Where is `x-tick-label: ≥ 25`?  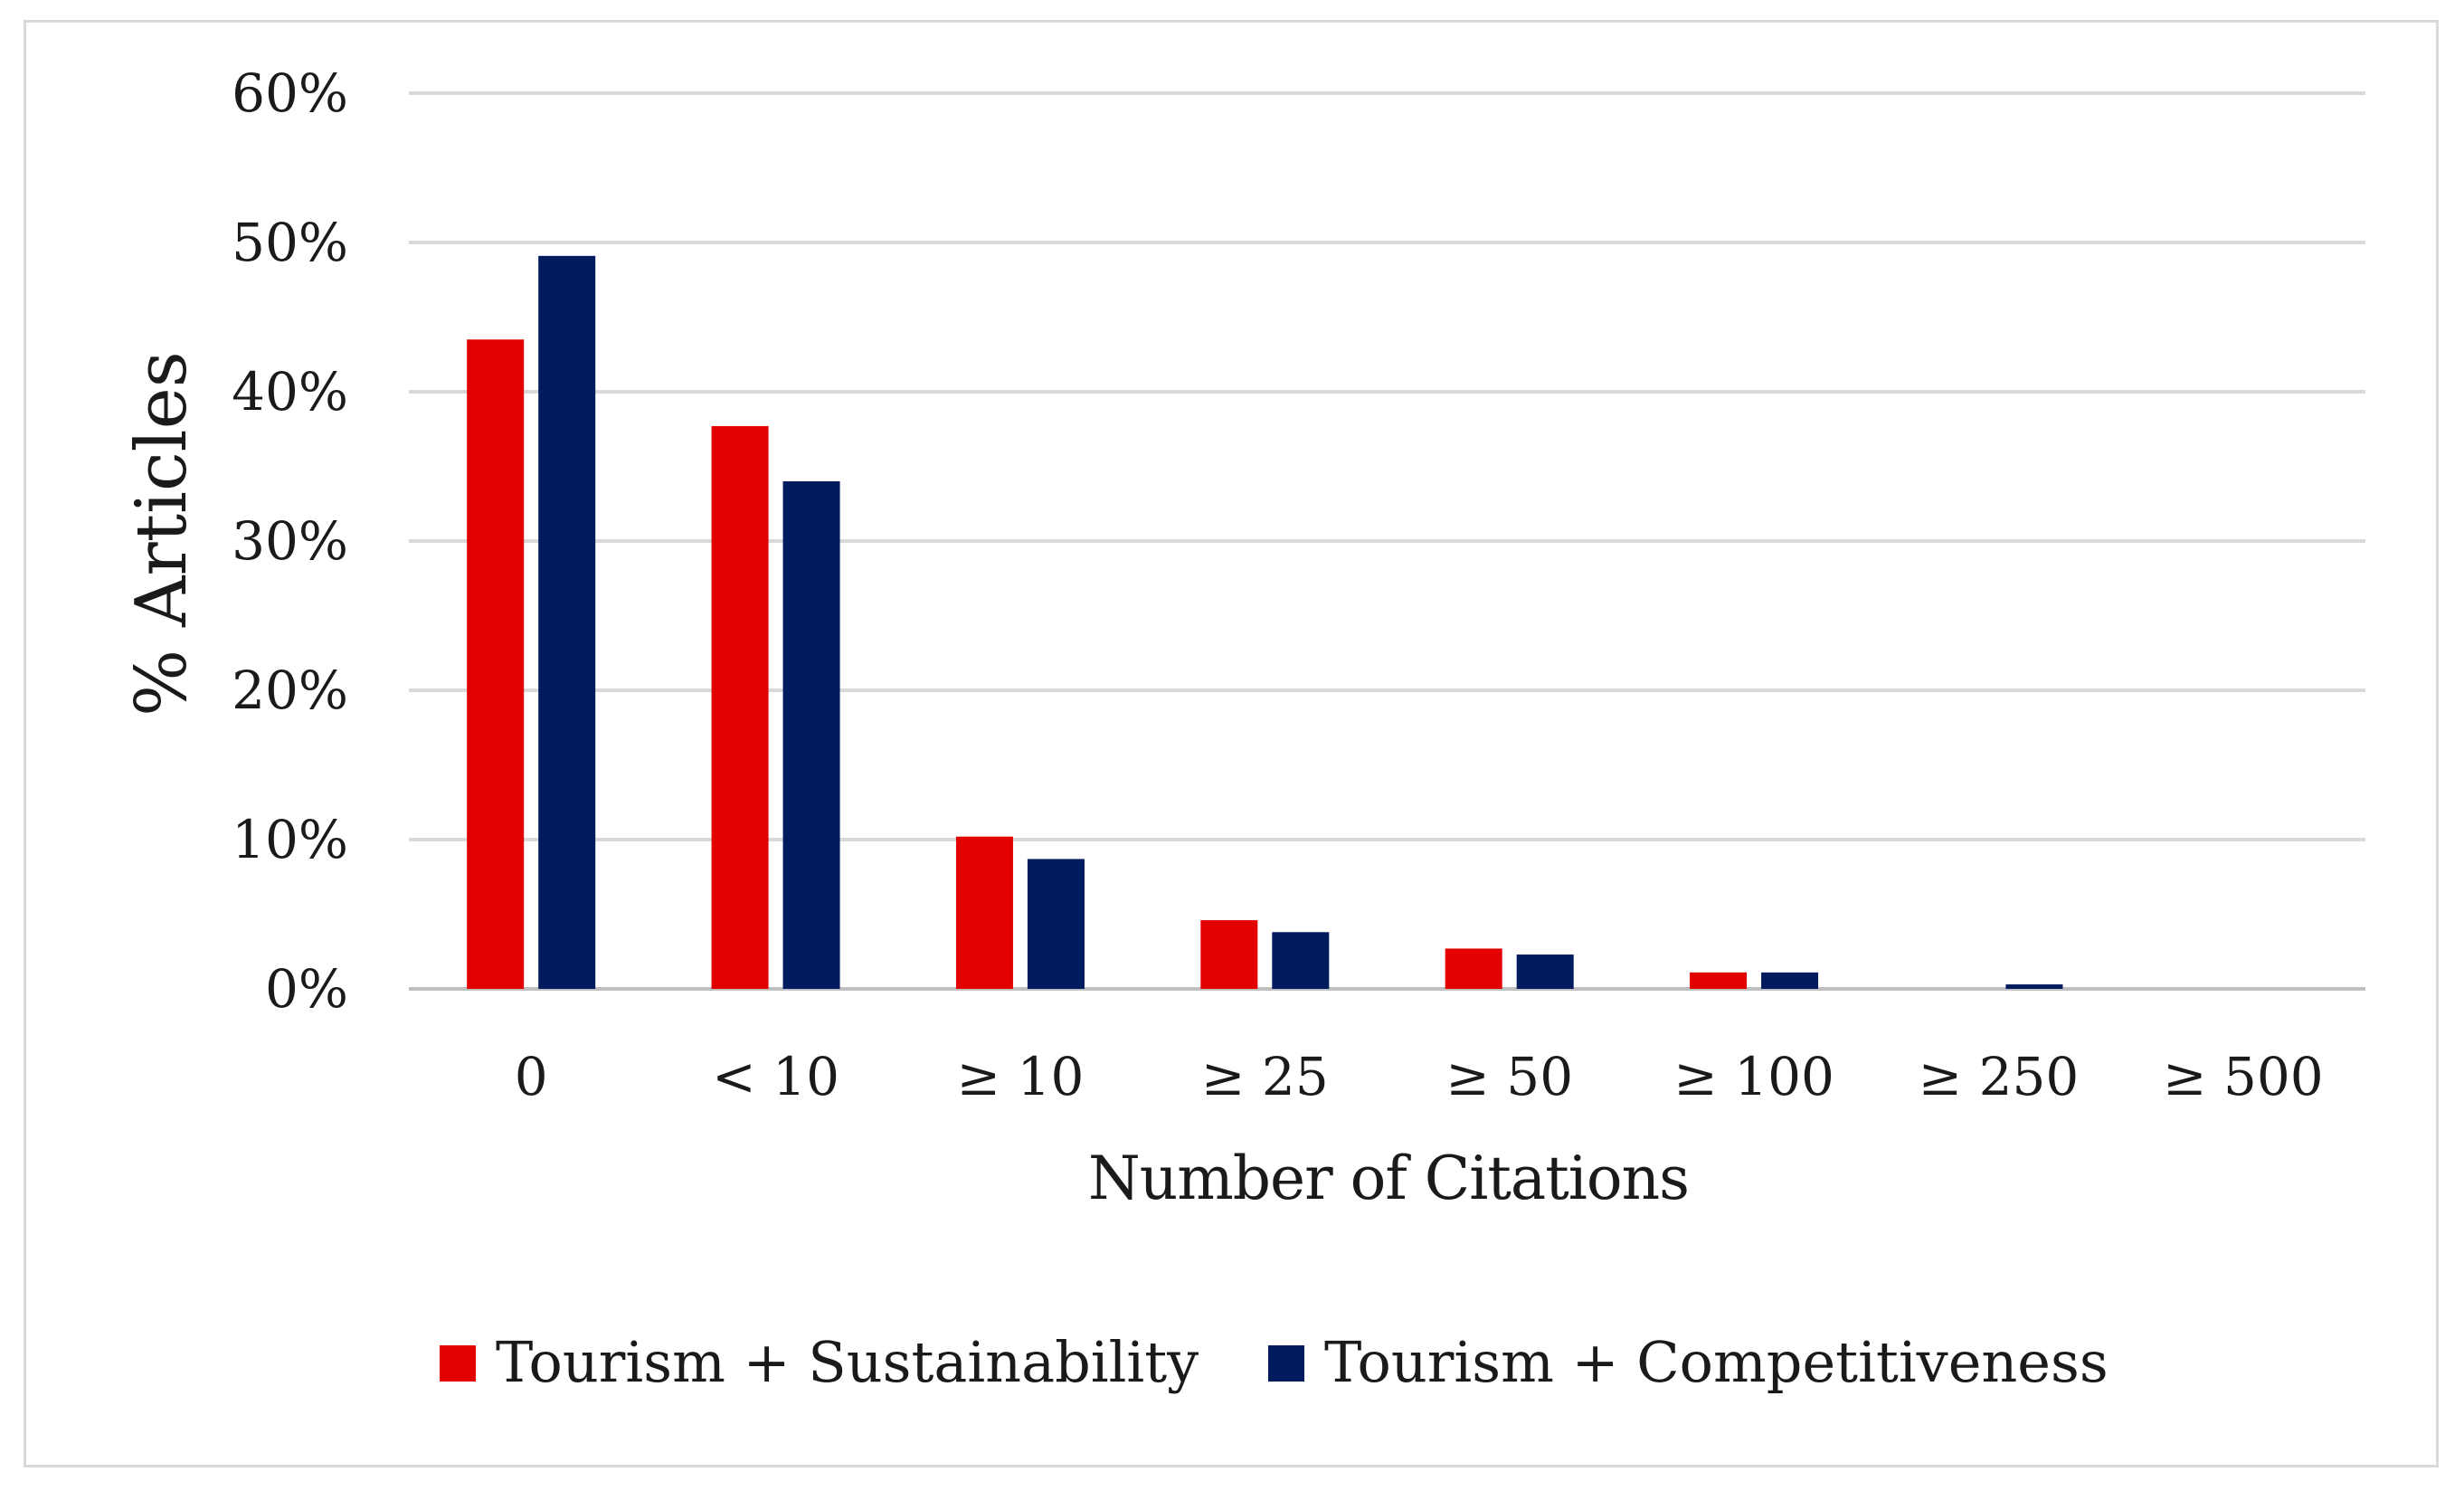
x-tick-label: ≥ 25 is located at coordinates (1265, 1076).